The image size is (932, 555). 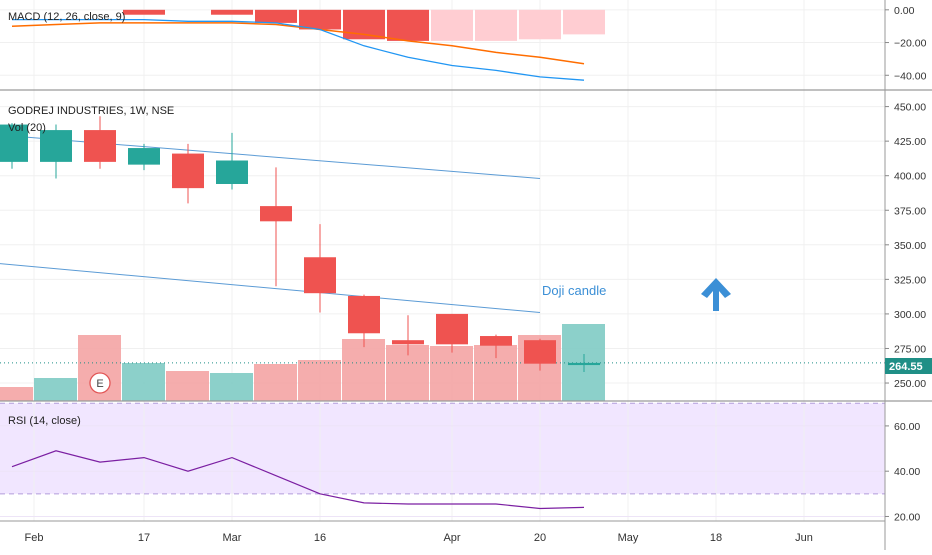 What do you see at coordinates (44, 421) in the screenshot?
I see `rsi-label: RSI (14, close)` at bounding box center [44, 421].